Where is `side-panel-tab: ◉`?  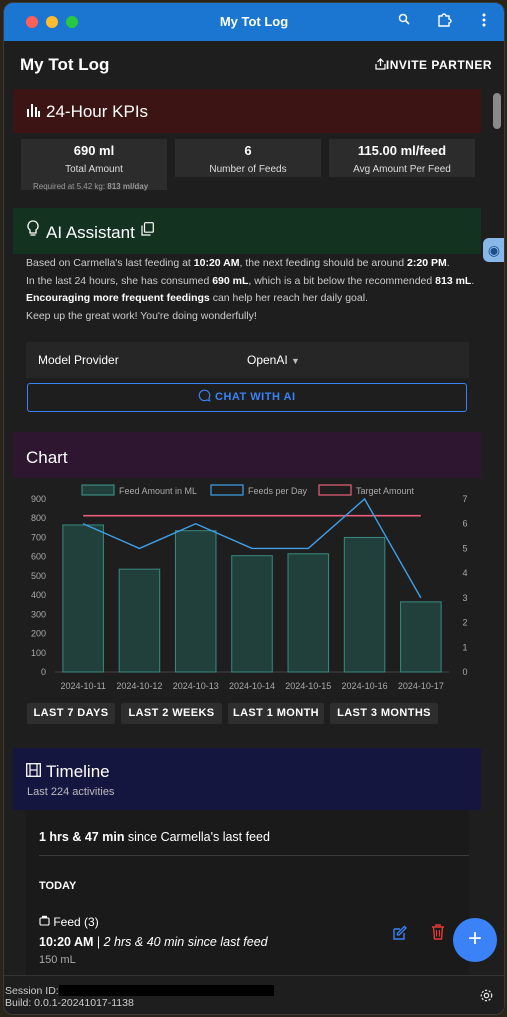 side-panel-tab: ◉ is located at coordinates (493, 250).